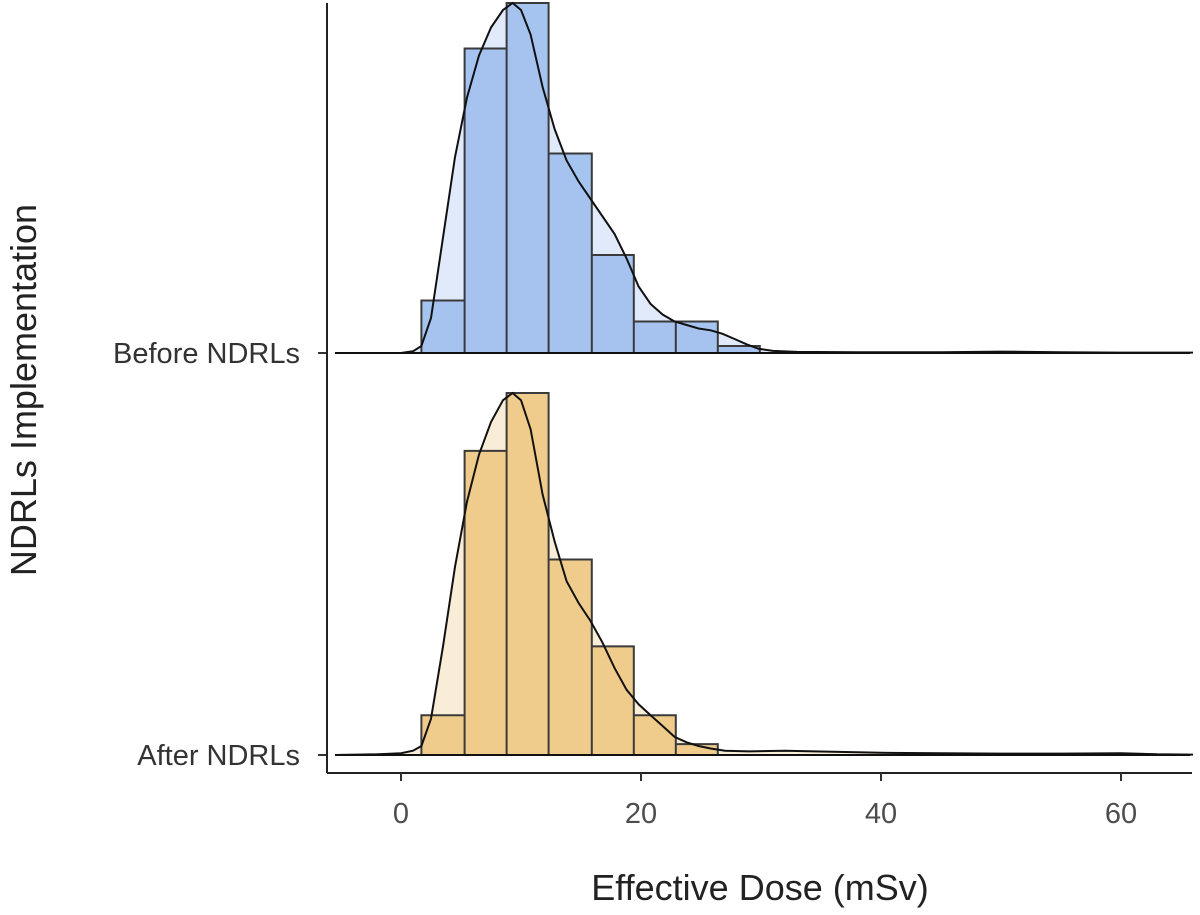 Image resolution: width=1200 pixels, height=915 pixels. Describe the element at coordinates (881, 814) in the screenshot. I see `x-tick-label: 40` at that location.